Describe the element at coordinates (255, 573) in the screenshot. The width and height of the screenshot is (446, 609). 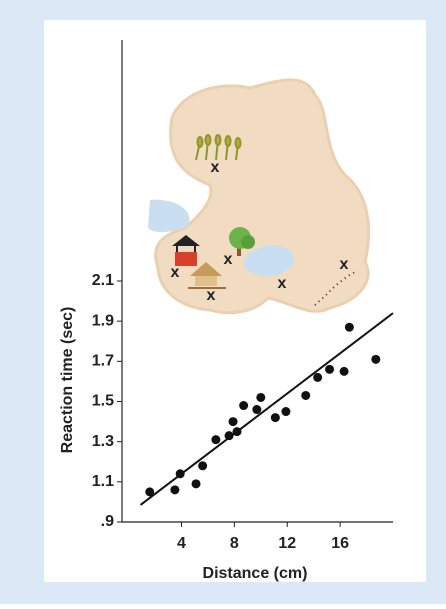
I see `x-axis-label: Distance (cm)` at that location.